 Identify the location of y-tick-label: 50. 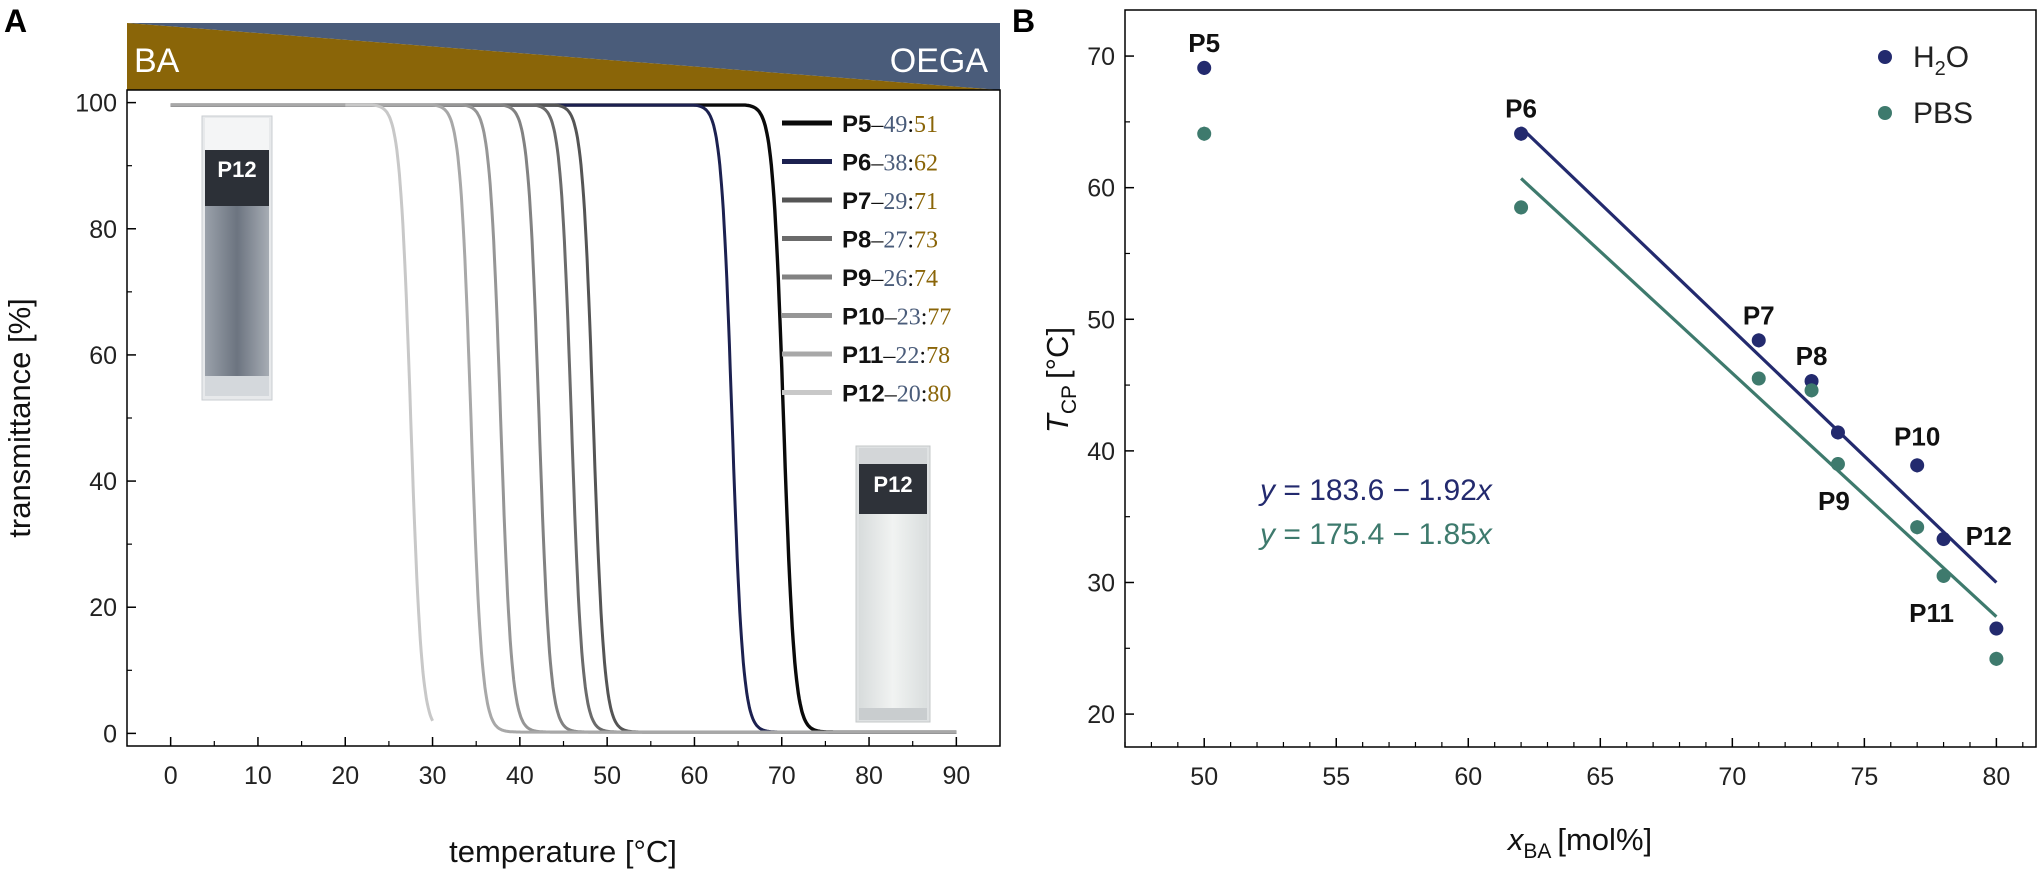
(1101, 320).